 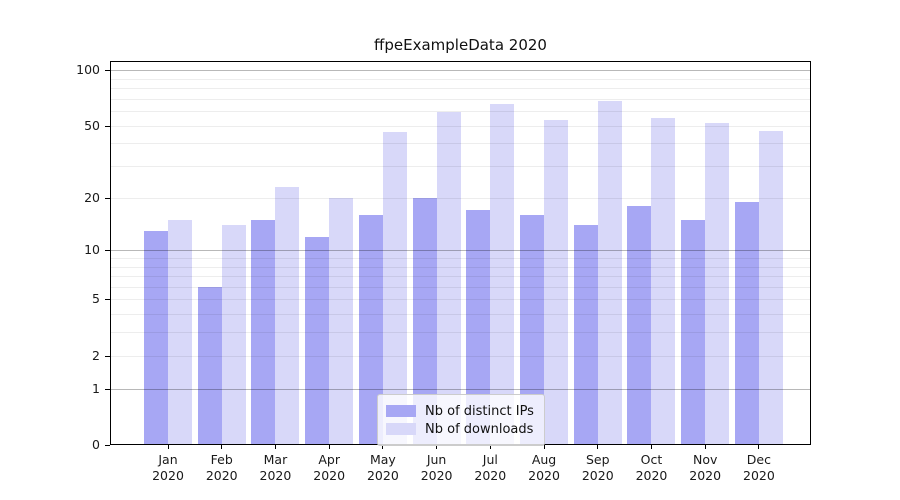 What do you see at coordinates (609, 272) in the screenshot?
I see `bar-nb-of-downloads-sep` at bounding box center [609, 272].